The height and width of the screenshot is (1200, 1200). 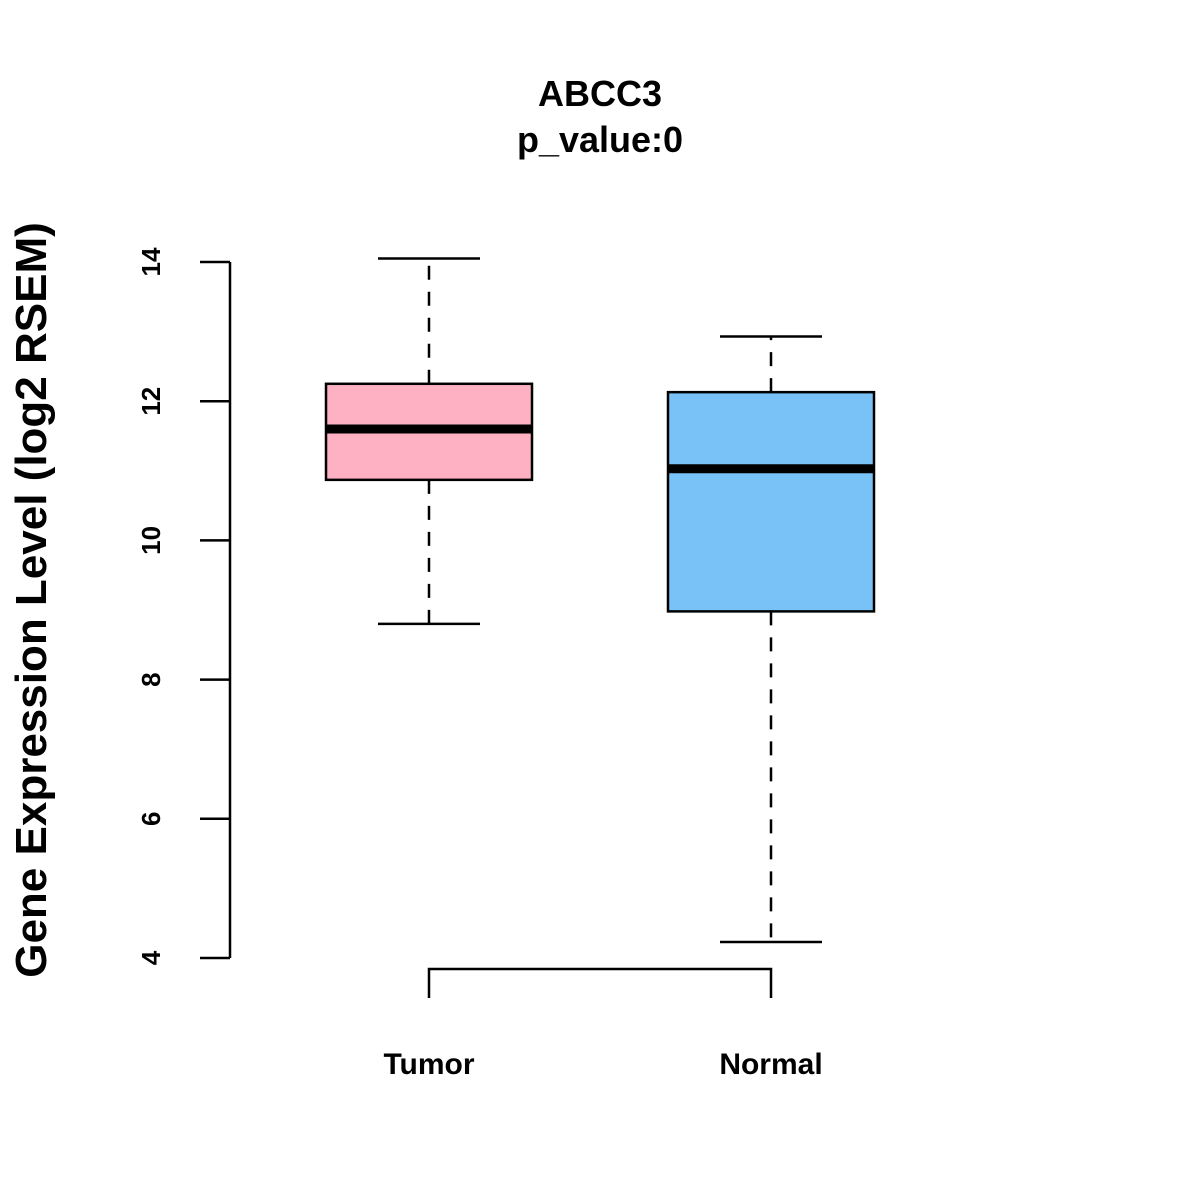 I want to click on y-tick-label: 8, so click(x=151, y=679).